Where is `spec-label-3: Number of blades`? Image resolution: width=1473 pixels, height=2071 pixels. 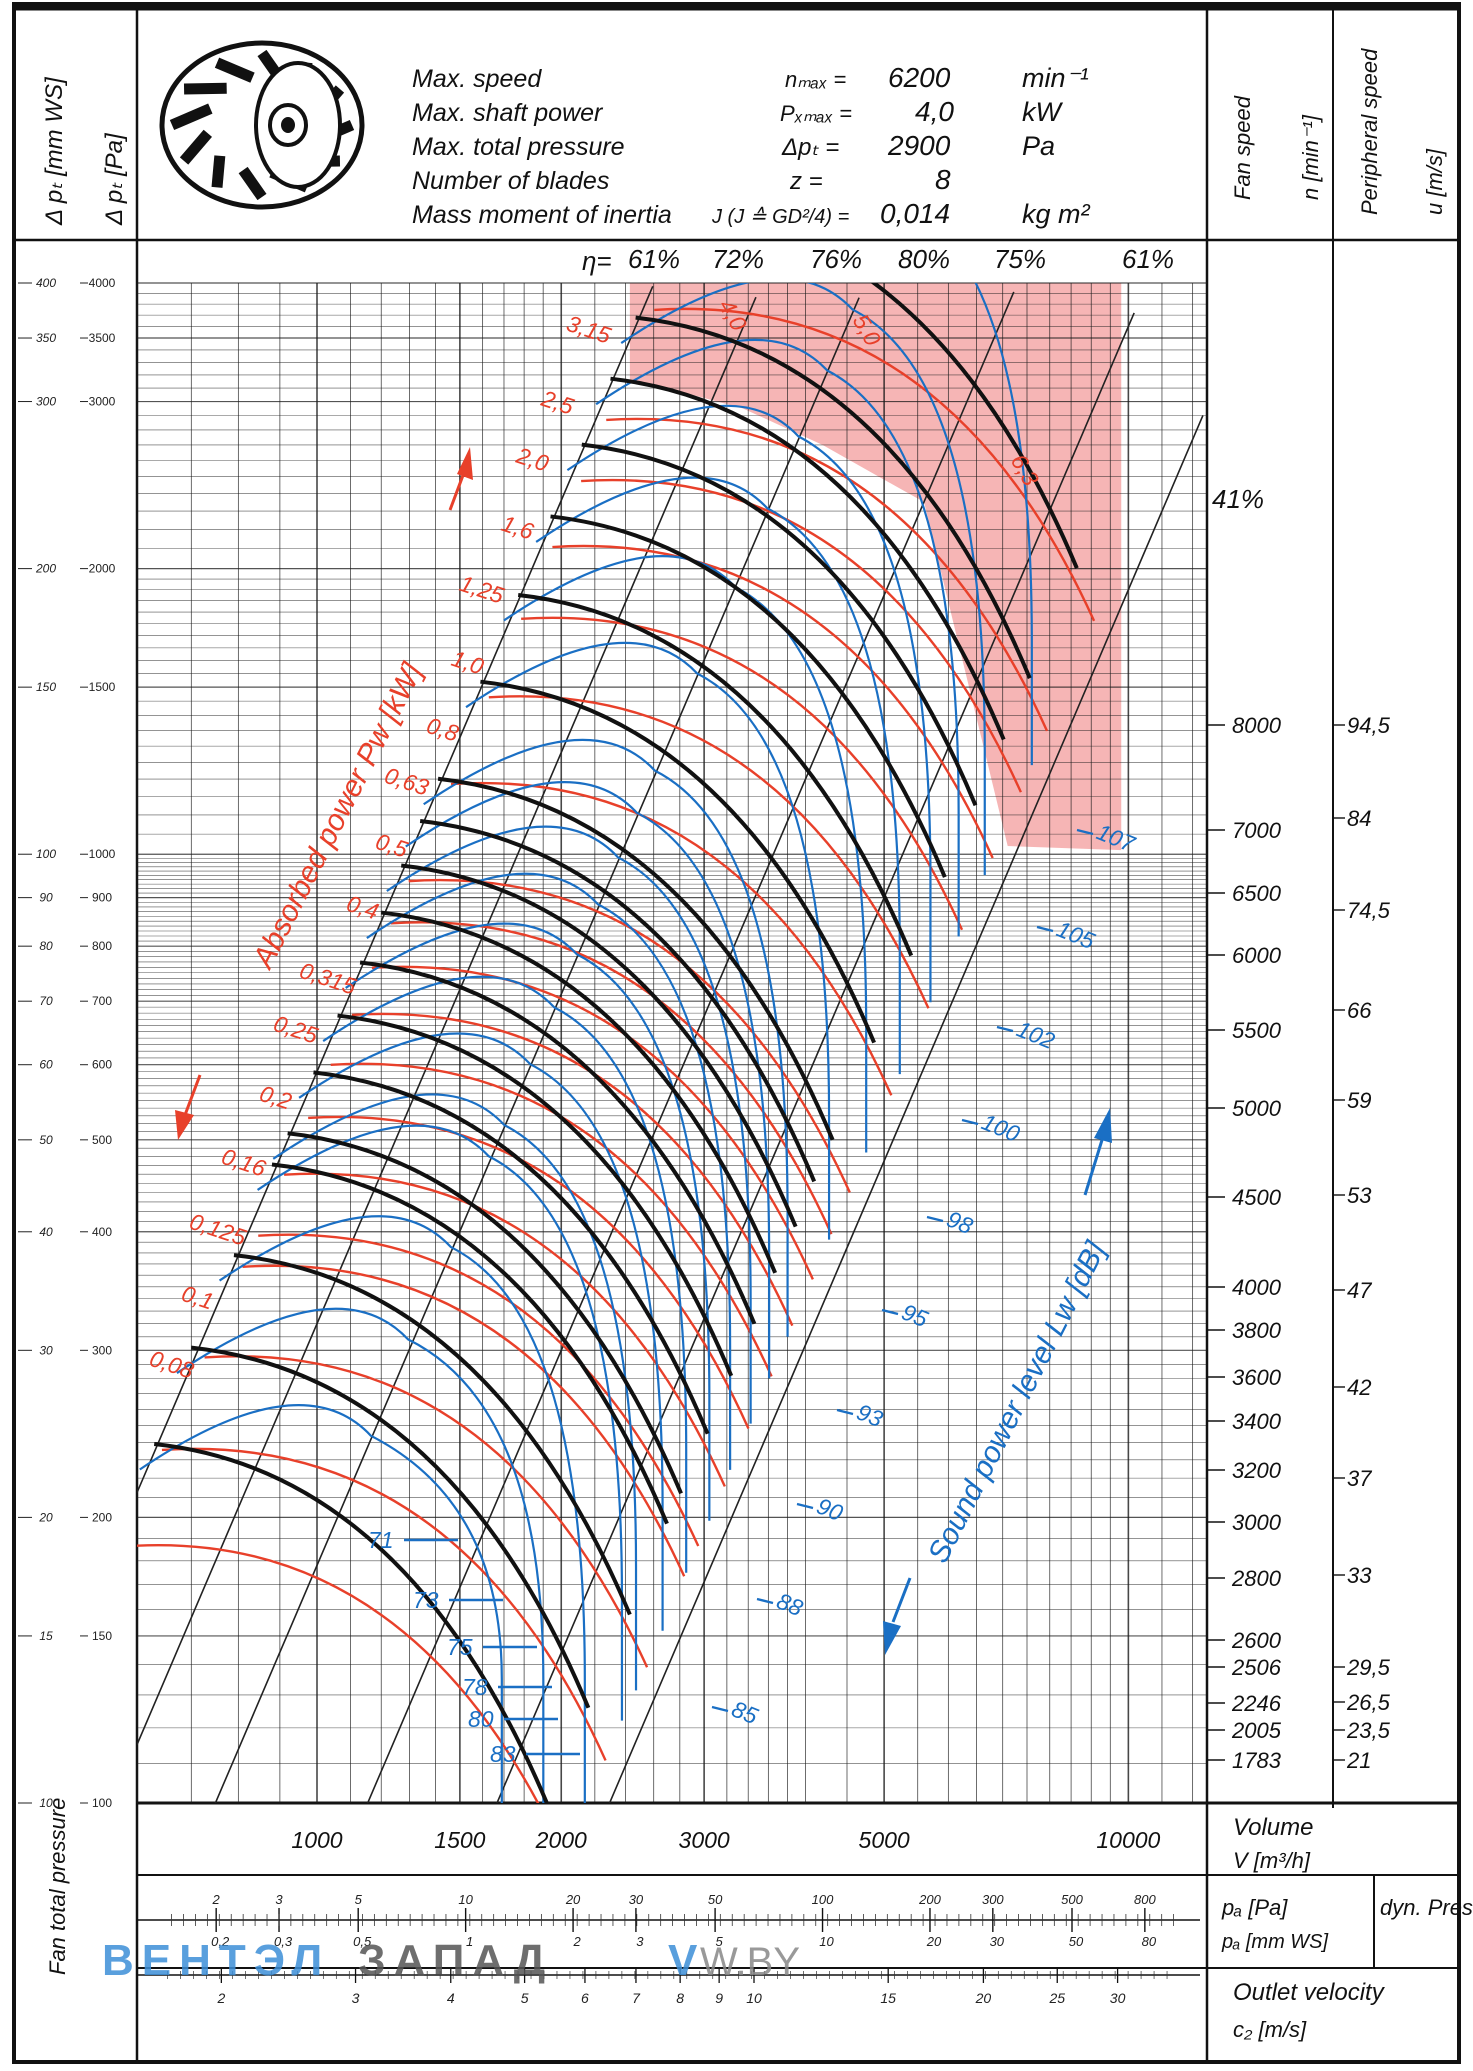
spec-label-3: Number of blades is located at coordinates (510, 181).